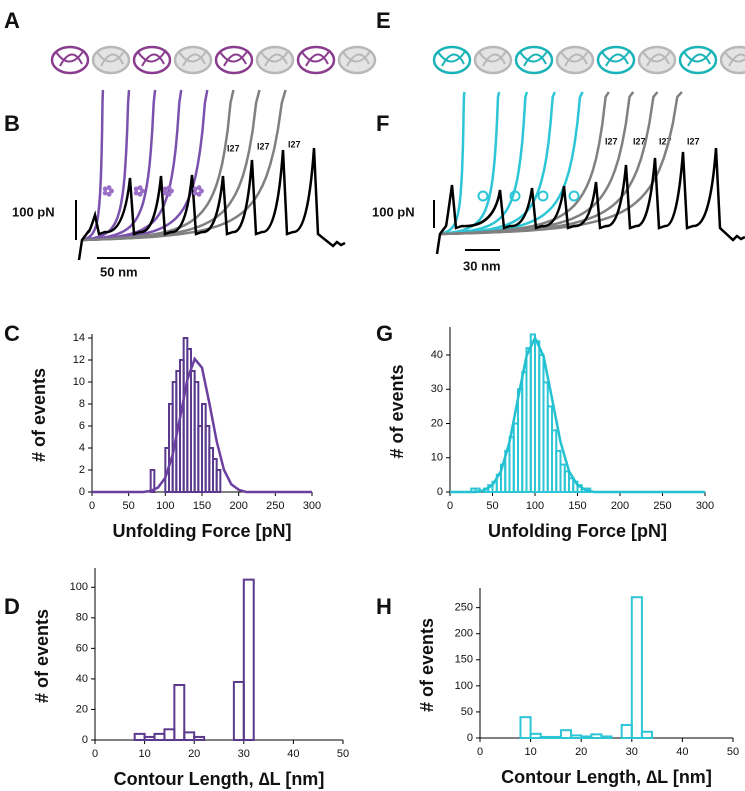 Image resolution: width=745 pixels, height=791 pixels. I want to click on panel-letter: D, so click(12, 606).